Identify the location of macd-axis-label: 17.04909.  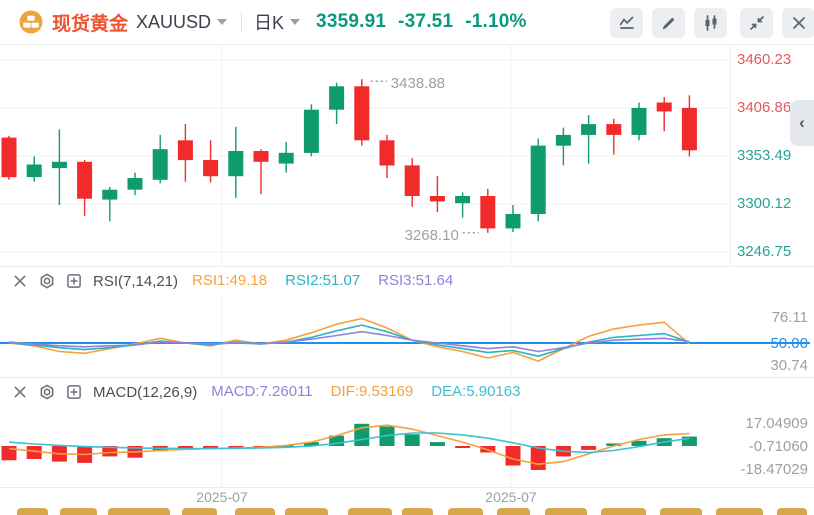
(776, 423).